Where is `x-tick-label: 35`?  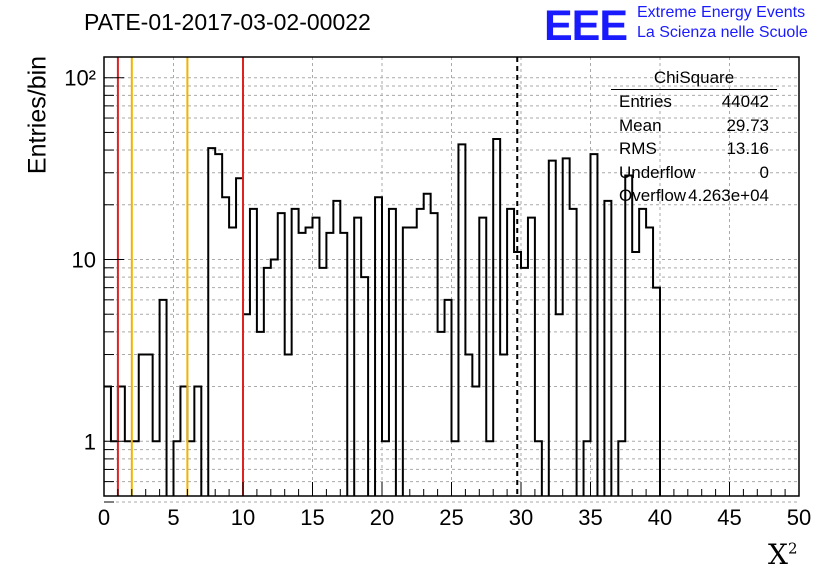 x-tick-label: 35 is located at coordinates (590, 517).